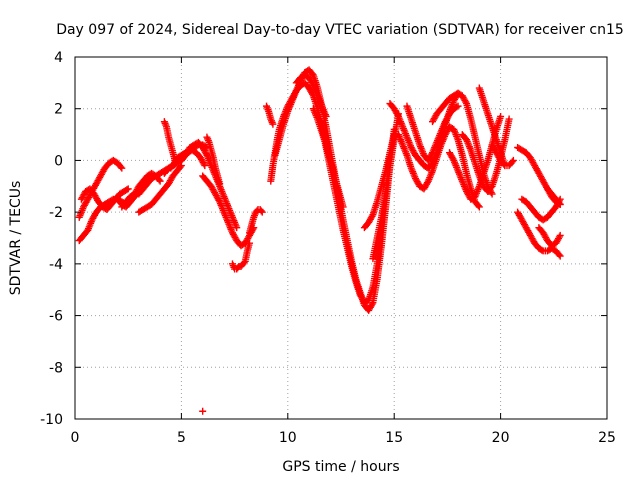 This screenshot has width=640, height=480. What do you see at coordinates (432, 133) in the screenshot?
I see `track-t25` at bounding box center [432, 133].